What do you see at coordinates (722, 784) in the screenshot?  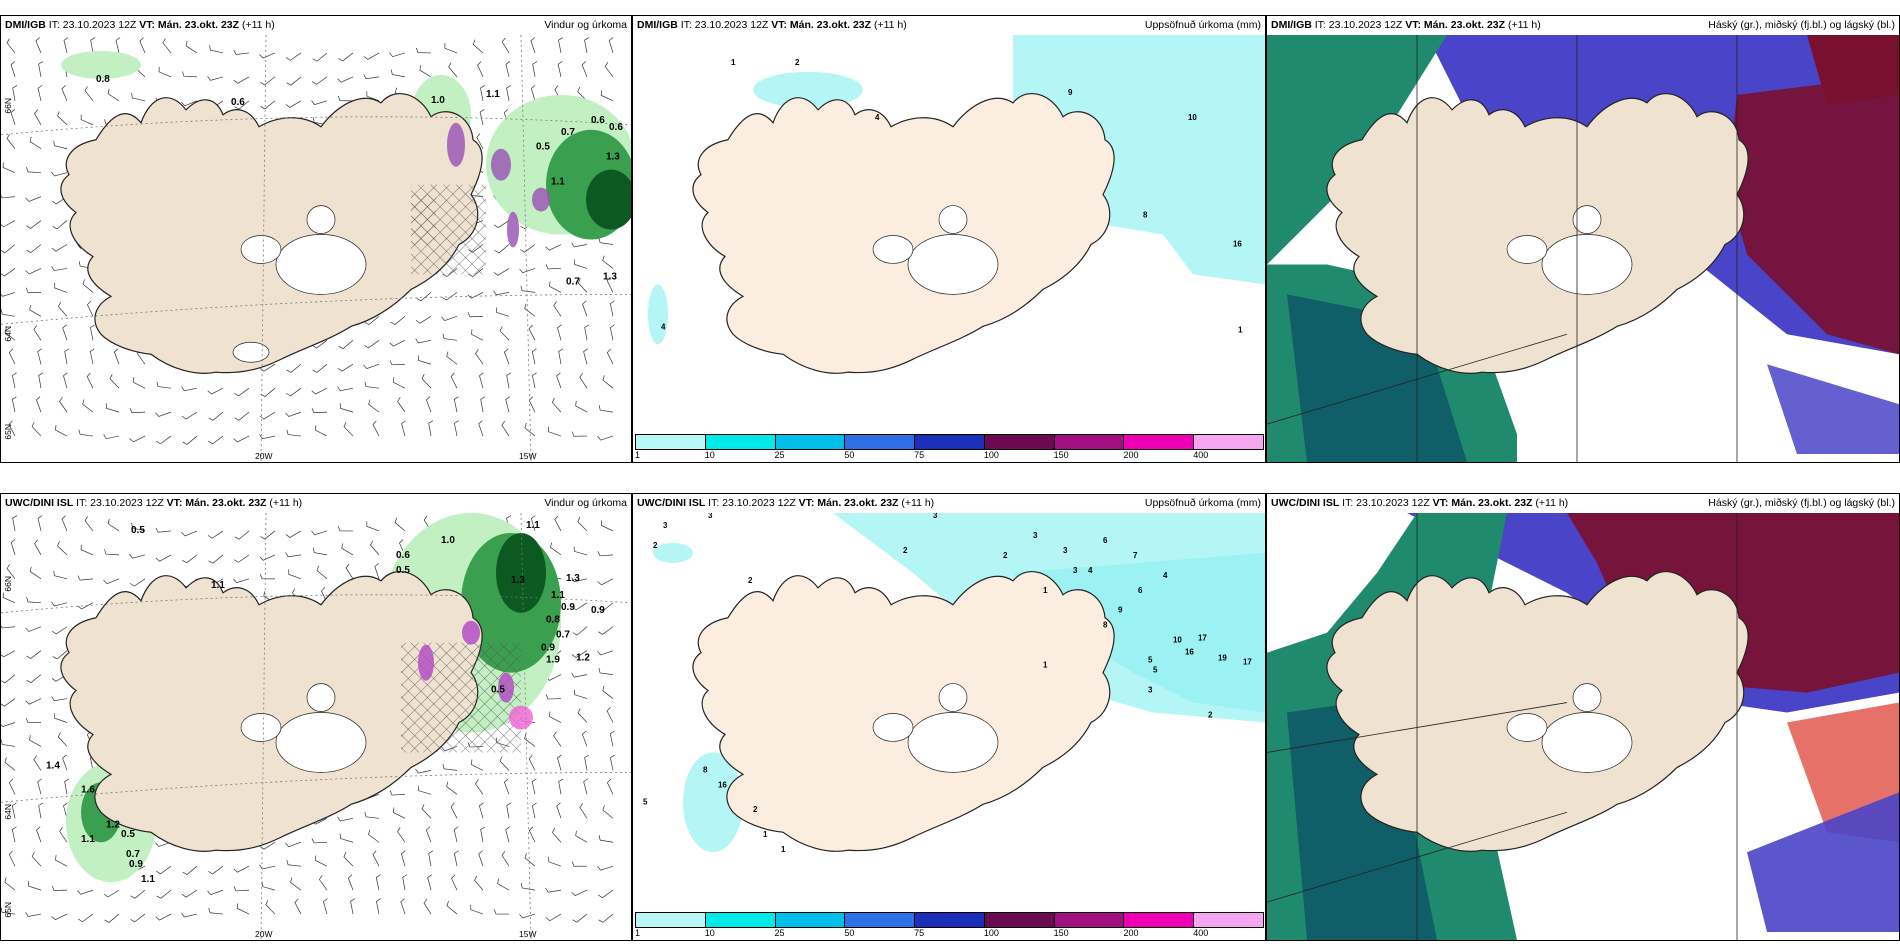 I see `svg-text: 16` at bounding box center [722, 784].